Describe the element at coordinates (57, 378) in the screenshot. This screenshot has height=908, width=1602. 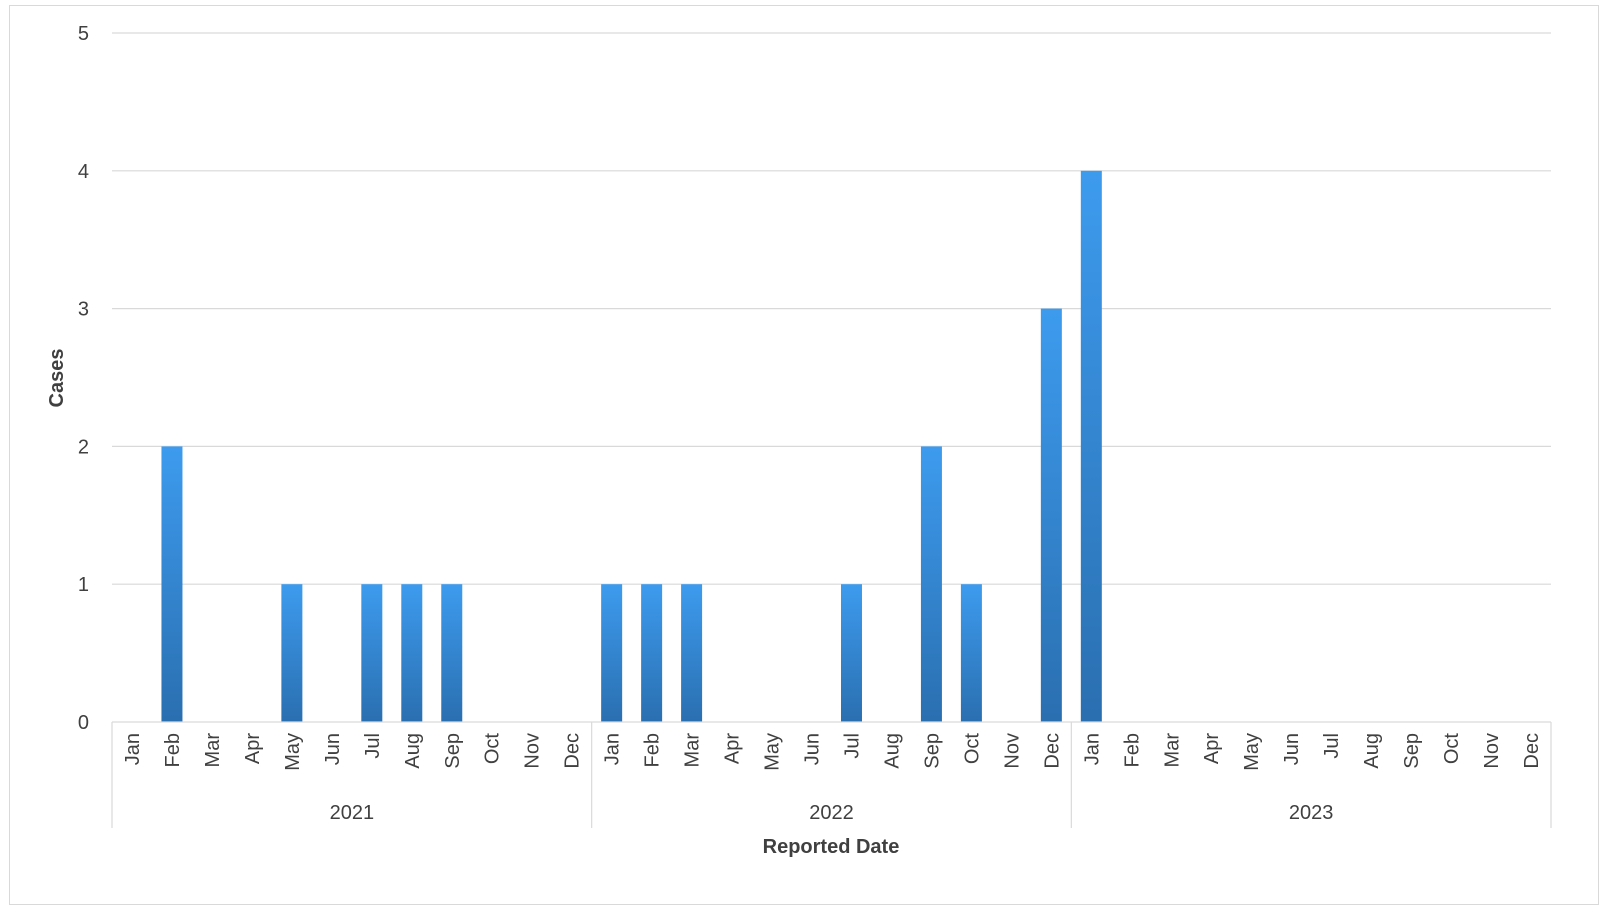
I see `y-axis-title: Cases` at that location.